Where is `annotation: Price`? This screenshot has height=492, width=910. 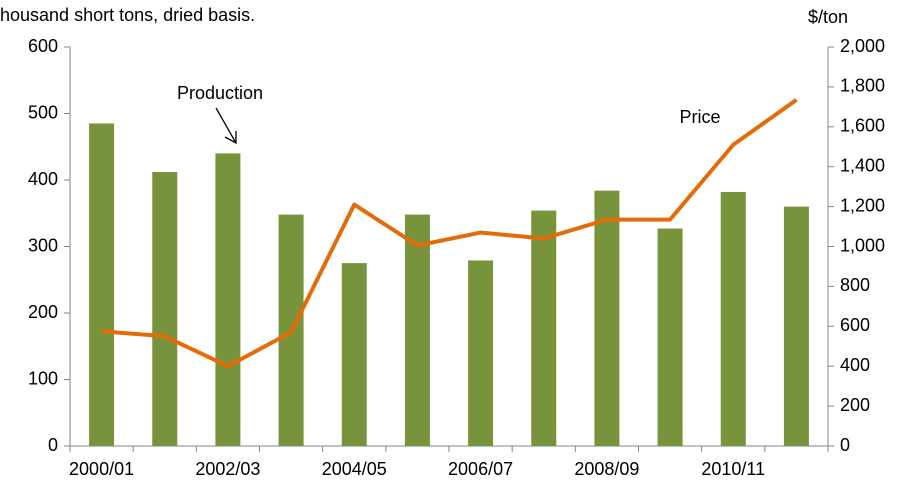
annotation: Price is located at coordinates (699, 117).